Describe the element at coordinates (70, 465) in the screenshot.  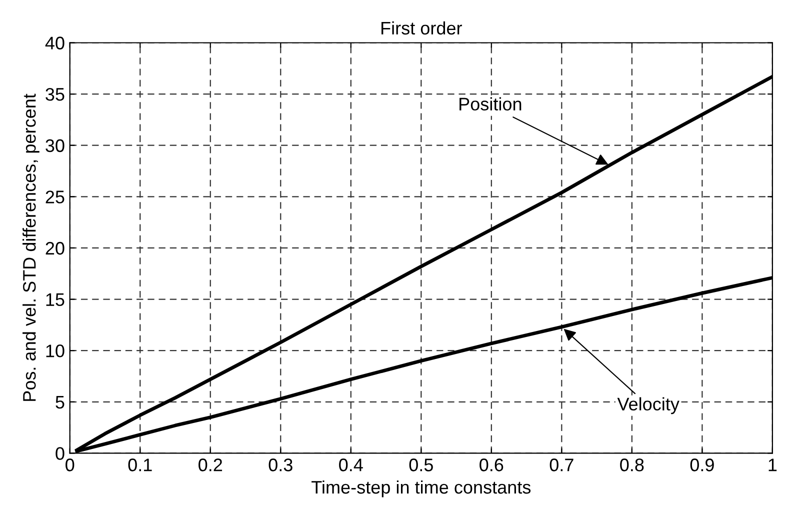
I see `x-tick-label: 0` at that location.